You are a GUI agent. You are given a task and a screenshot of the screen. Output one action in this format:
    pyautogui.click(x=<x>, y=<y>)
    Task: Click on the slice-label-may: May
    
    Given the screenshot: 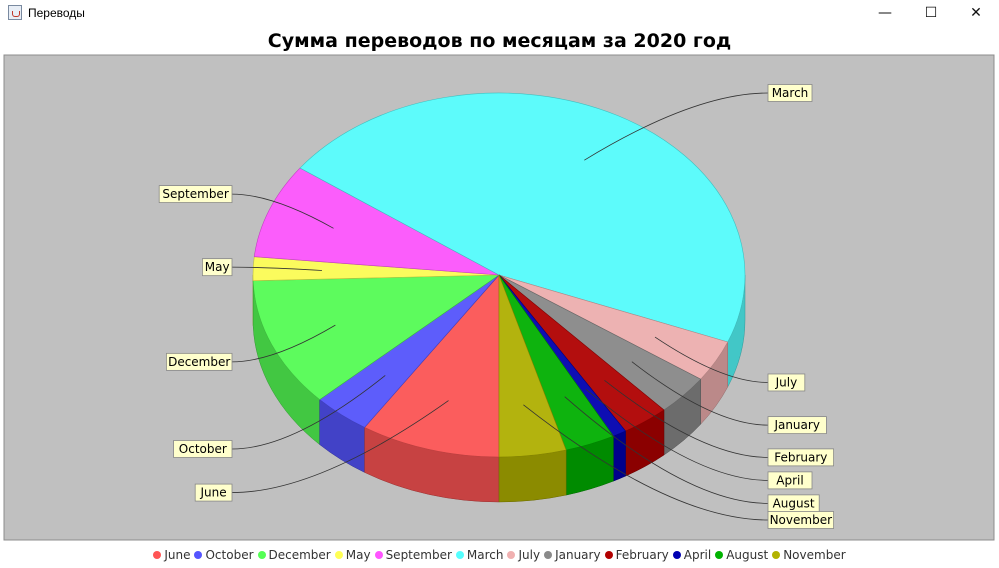 What is the action you would take?
    pyautogui.click(x=217, y=267)
    